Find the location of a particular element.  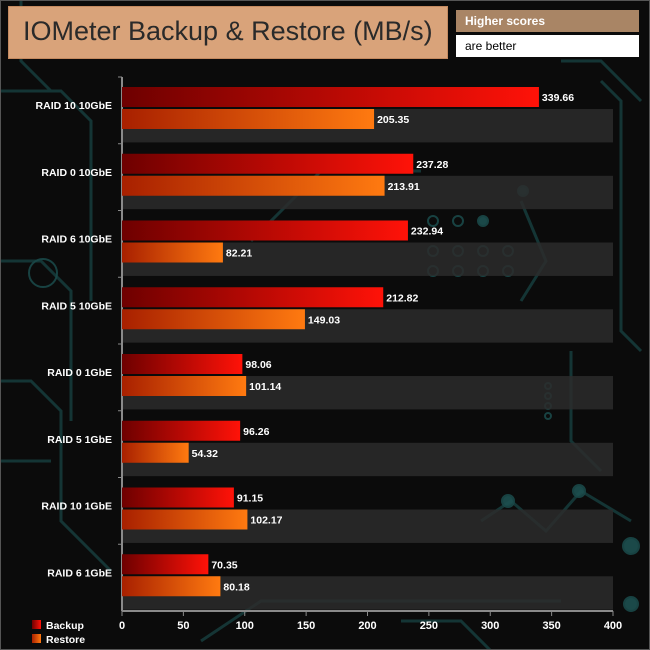

data-label-backup: 339.66 is located at coordinates (558, 98).